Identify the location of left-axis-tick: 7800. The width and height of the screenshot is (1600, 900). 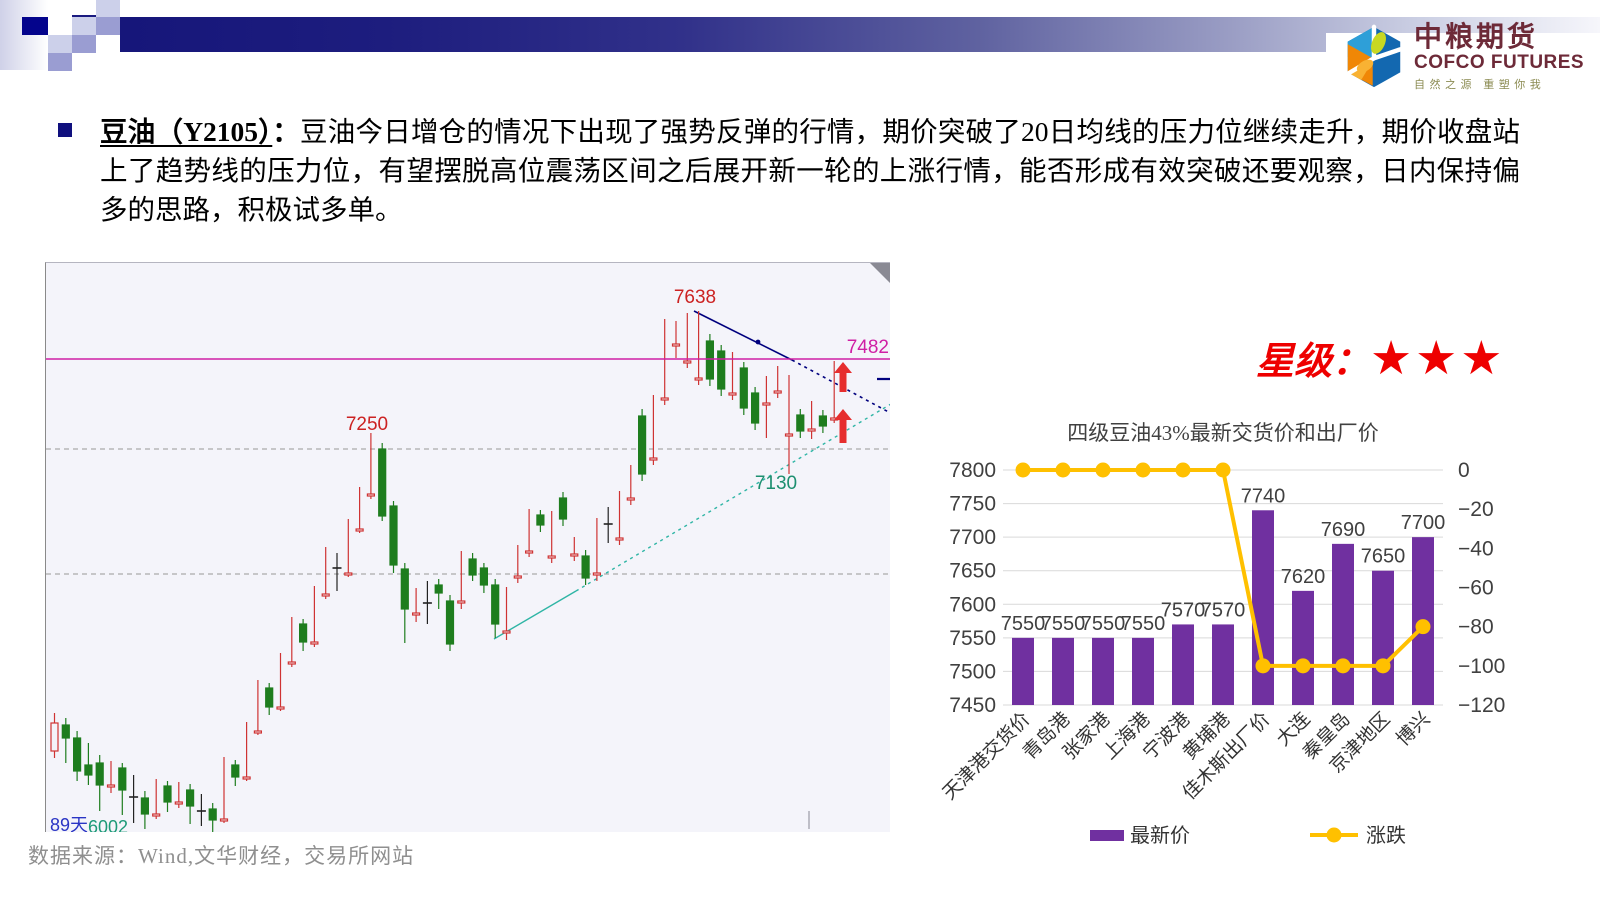
(972, 470).